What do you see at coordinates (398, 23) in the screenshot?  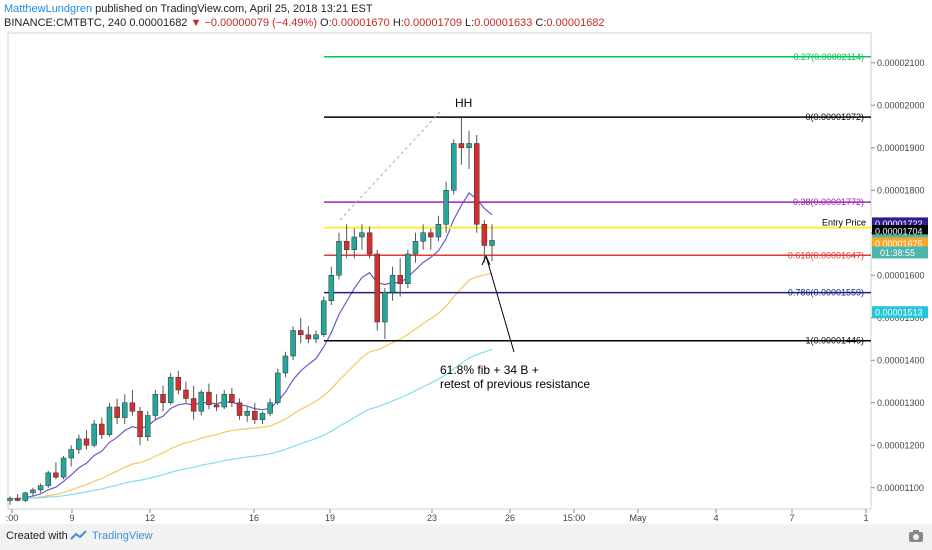 I see `high-label: H:` at bounding box center [398, 23].